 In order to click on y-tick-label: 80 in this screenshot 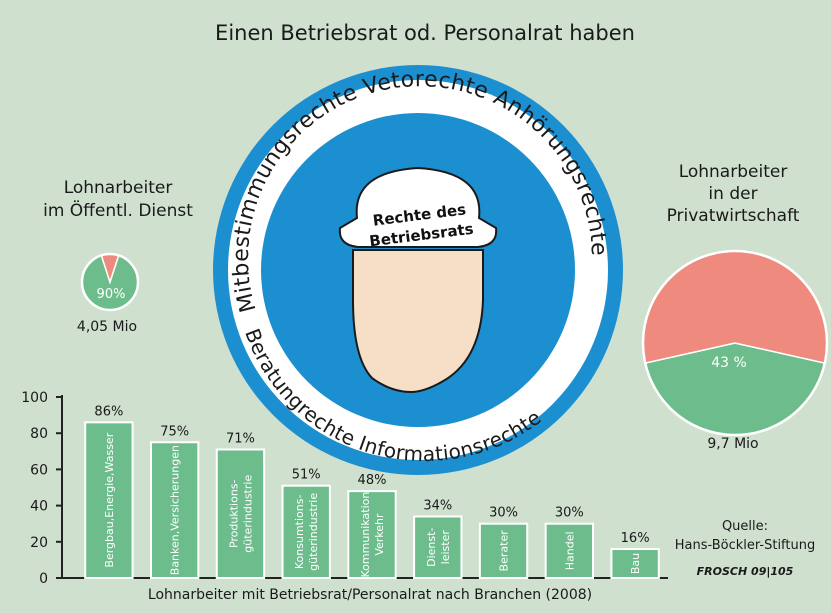, I will do `click(39, 434)`.